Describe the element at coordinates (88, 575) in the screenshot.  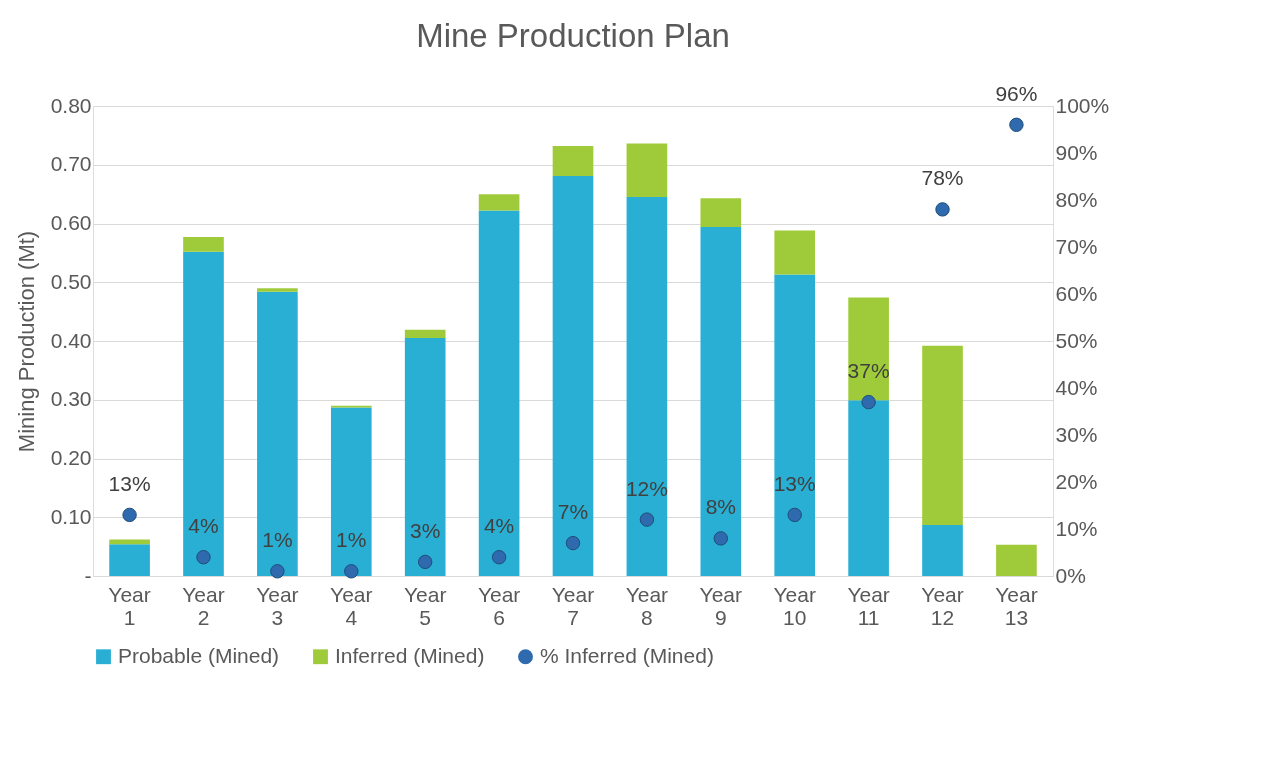
I see `y-tick-label: -` at that location.